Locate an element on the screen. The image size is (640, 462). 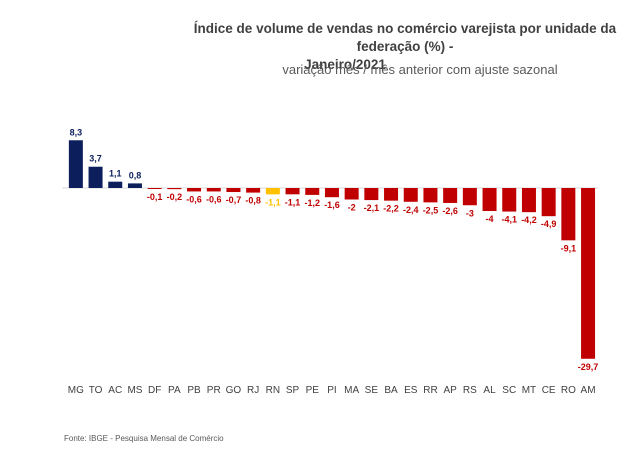
data-label-rj: -0,8 is located at coordinates (253, 201).